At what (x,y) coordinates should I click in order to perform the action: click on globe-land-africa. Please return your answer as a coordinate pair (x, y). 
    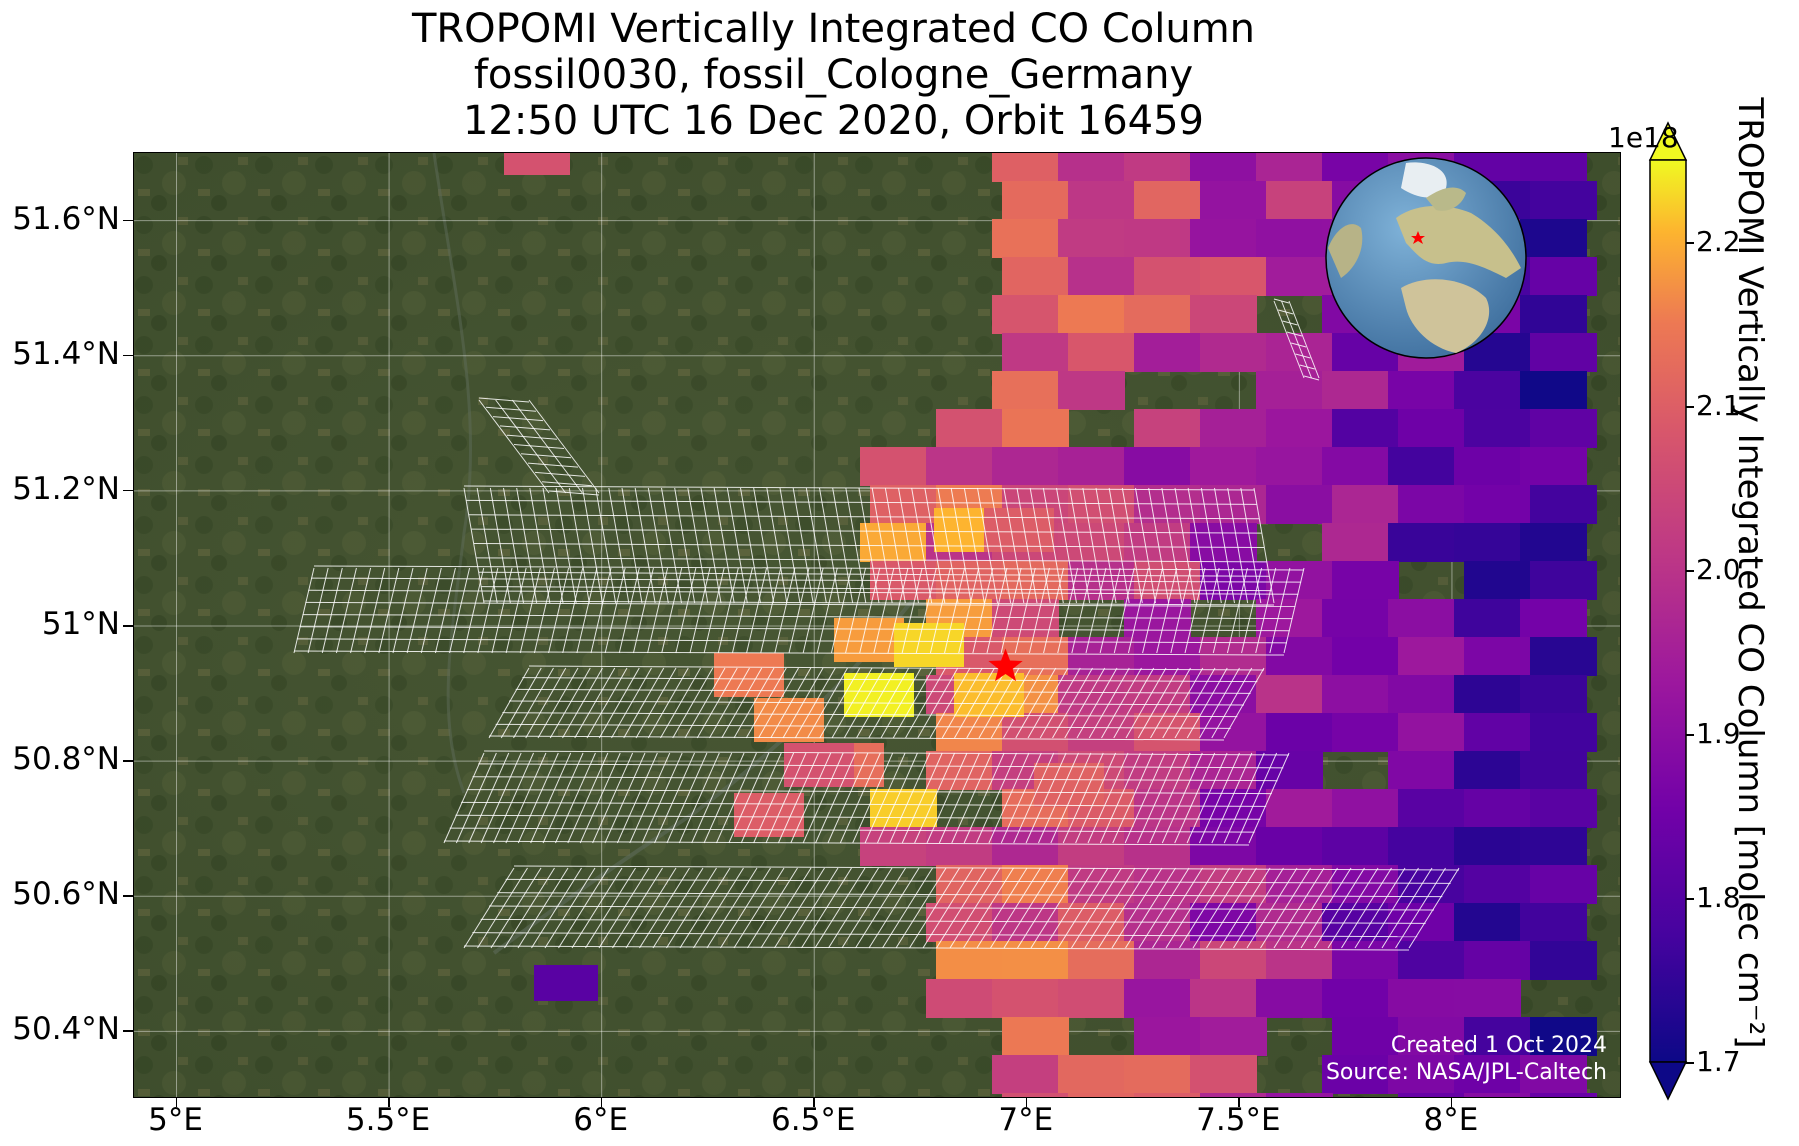
    Looking at the image, I should click on (1445, 316).